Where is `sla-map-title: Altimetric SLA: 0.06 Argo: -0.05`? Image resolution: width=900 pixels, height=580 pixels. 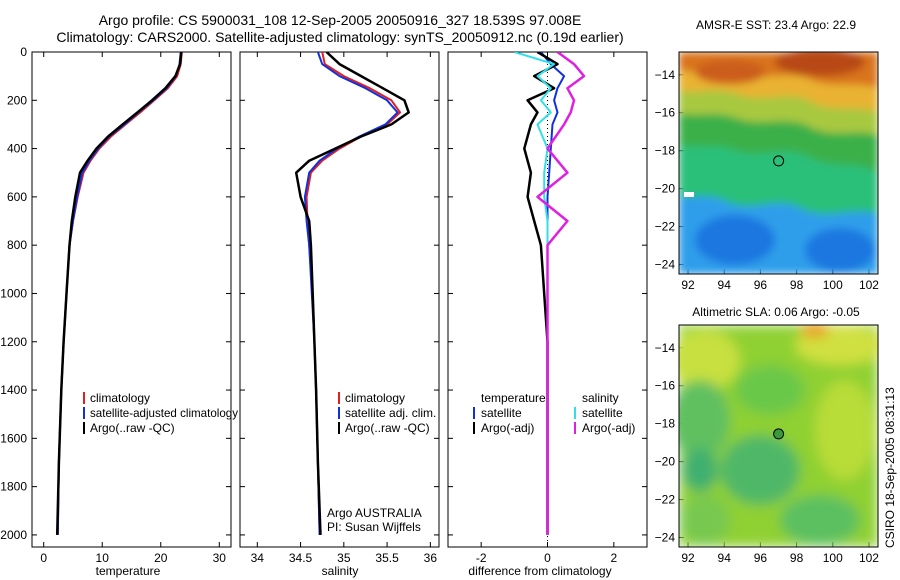 sla-map-title: Altimetric SLA: 0.06 Argo: -0.05 is located at coordinates (776, 312).